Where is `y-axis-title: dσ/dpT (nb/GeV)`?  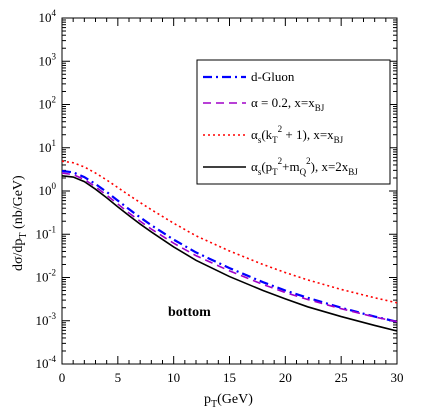 y-axis-title: dσ/dpT (nb/GeV) is located at coordinates (20, 223).